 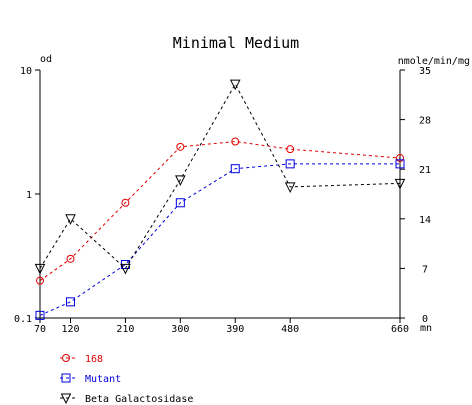 I want to click on y-left-ticks: 0.1 1 10, so click(x=27, y=195).